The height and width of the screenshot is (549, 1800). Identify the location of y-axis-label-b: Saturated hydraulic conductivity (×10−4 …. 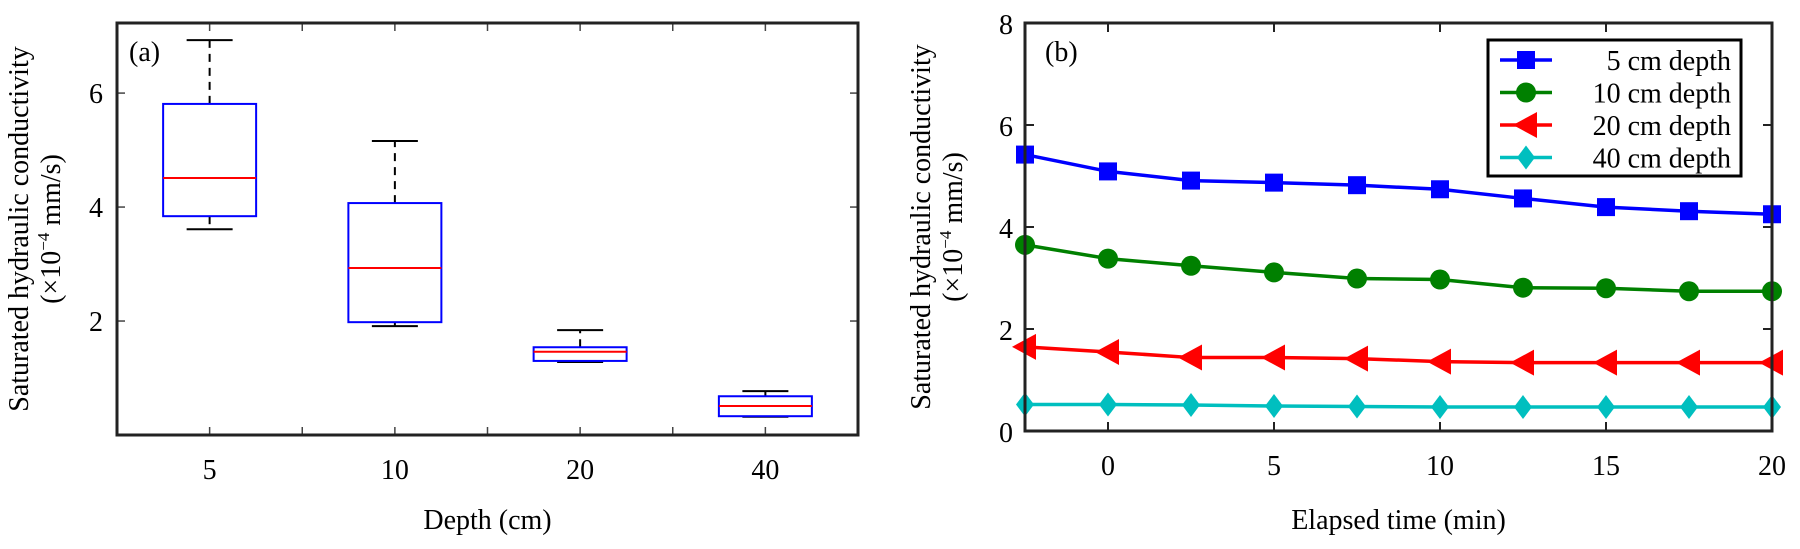
(937, 226).